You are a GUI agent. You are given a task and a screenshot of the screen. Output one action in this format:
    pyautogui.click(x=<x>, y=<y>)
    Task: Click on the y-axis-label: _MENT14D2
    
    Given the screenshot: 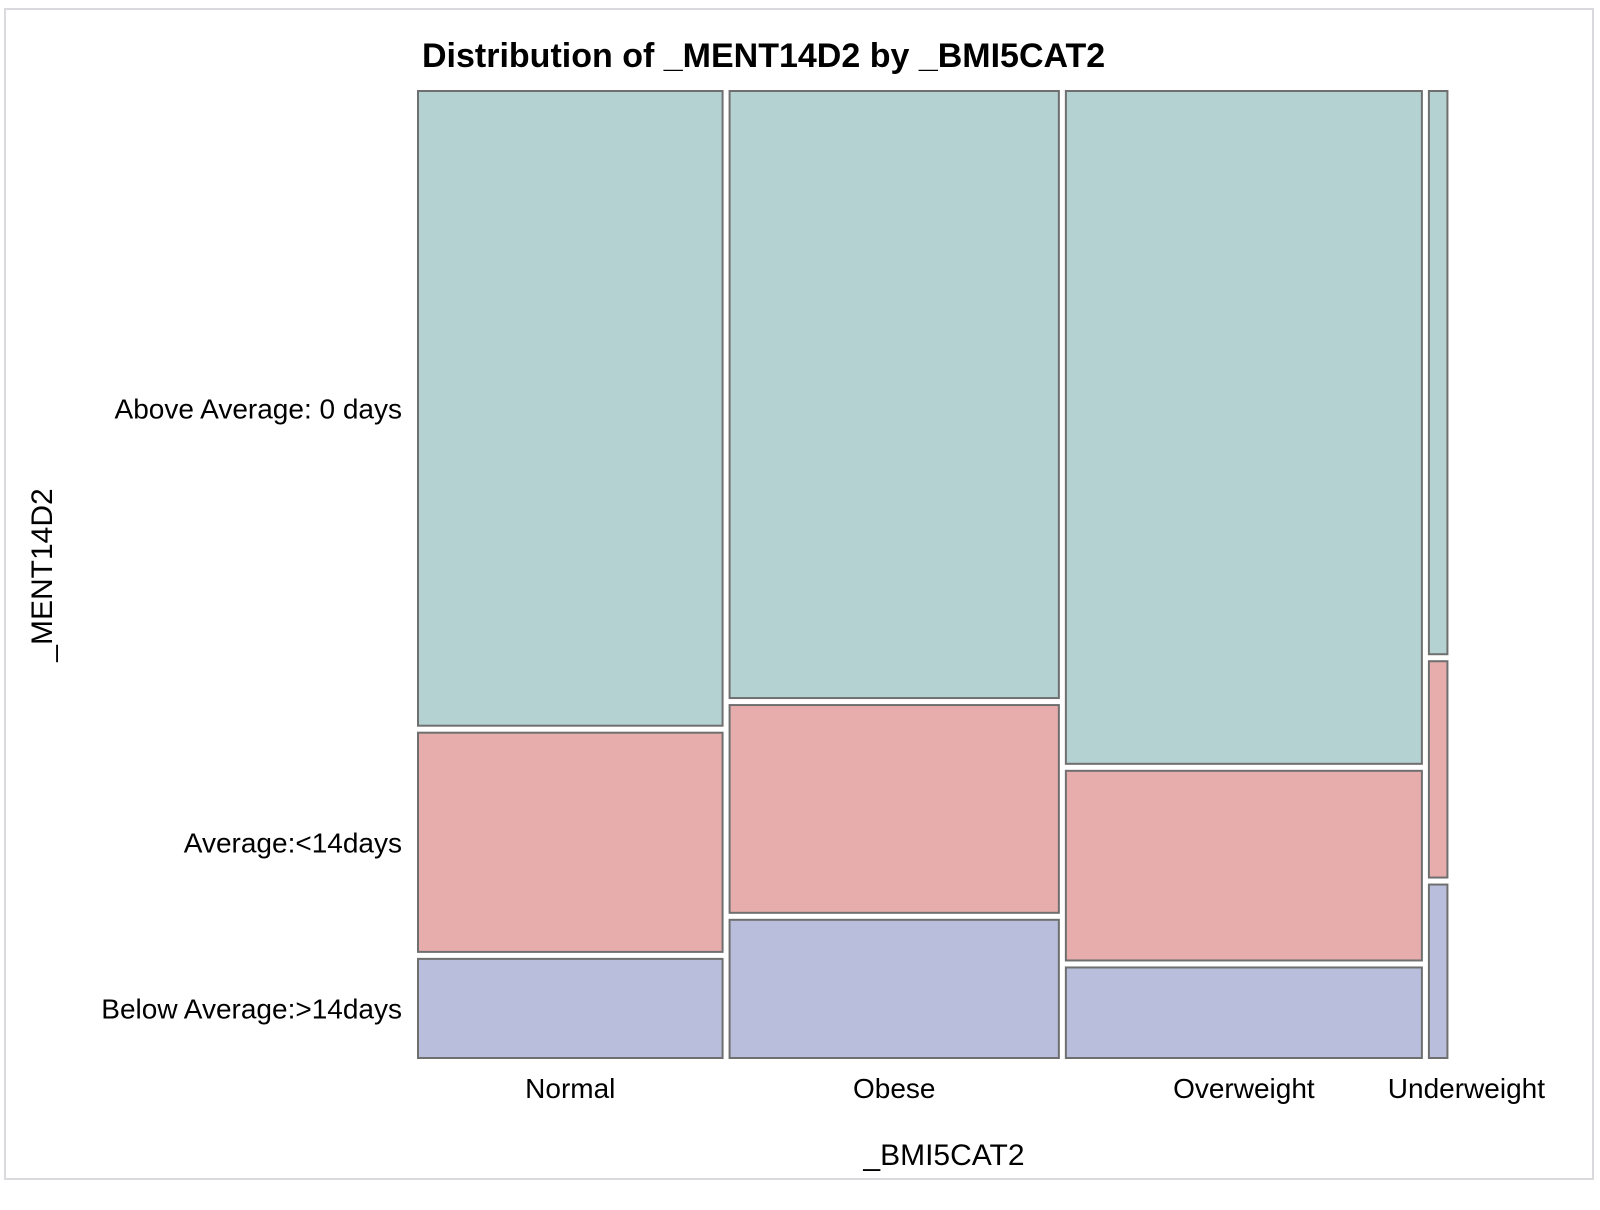 What is the action you would take?
    pyautogui.click(x=42, y=575)
    